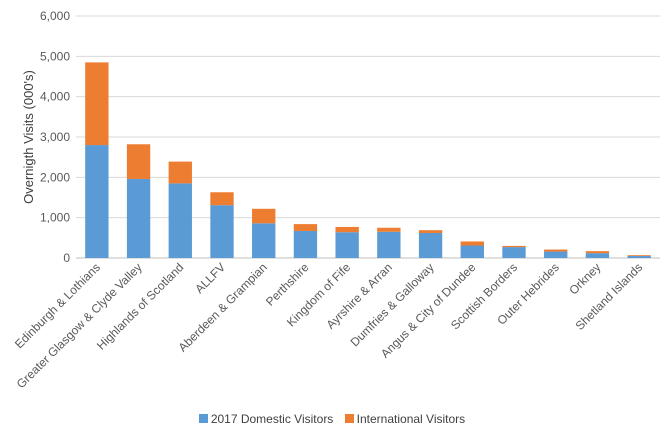 The width and height of the screenshot is (664, 441). I want to click on legend-item-domestic: 2017 Domestic Visitors, so click(266, 419).